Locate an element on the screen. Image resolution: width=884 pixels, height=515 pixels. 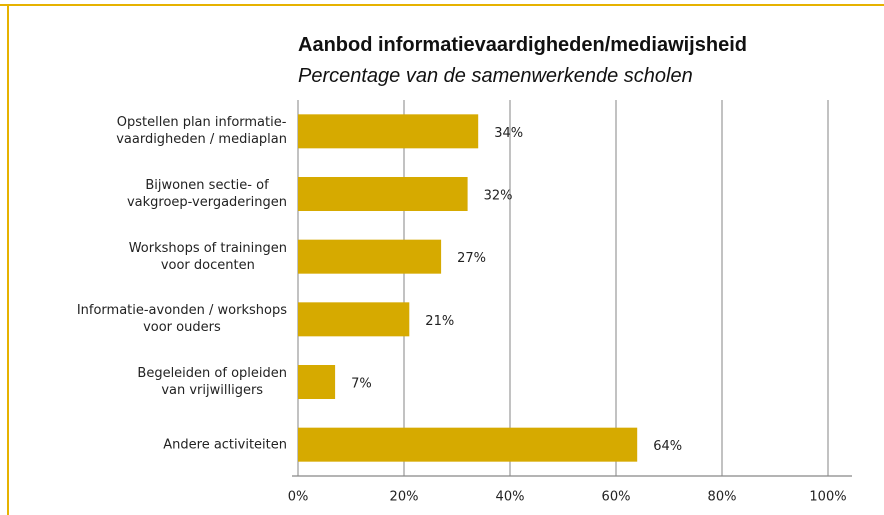
x-tick-label: 80% is located at coordinates (722, 497).